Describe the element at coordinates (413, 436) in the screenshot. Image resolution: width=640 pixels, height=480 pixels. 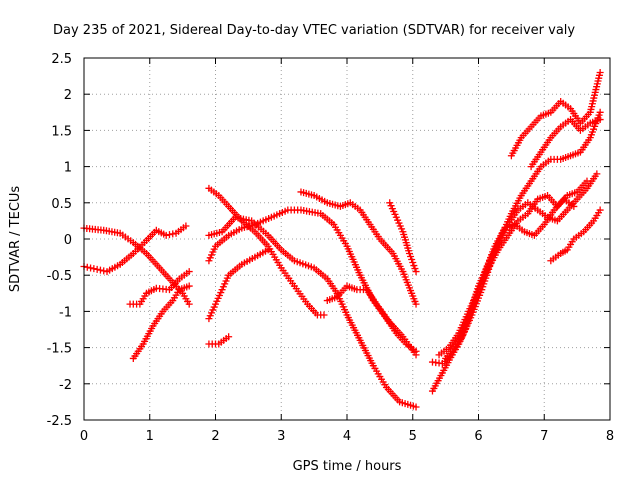
I see `x-tick-label: 5` at that location.